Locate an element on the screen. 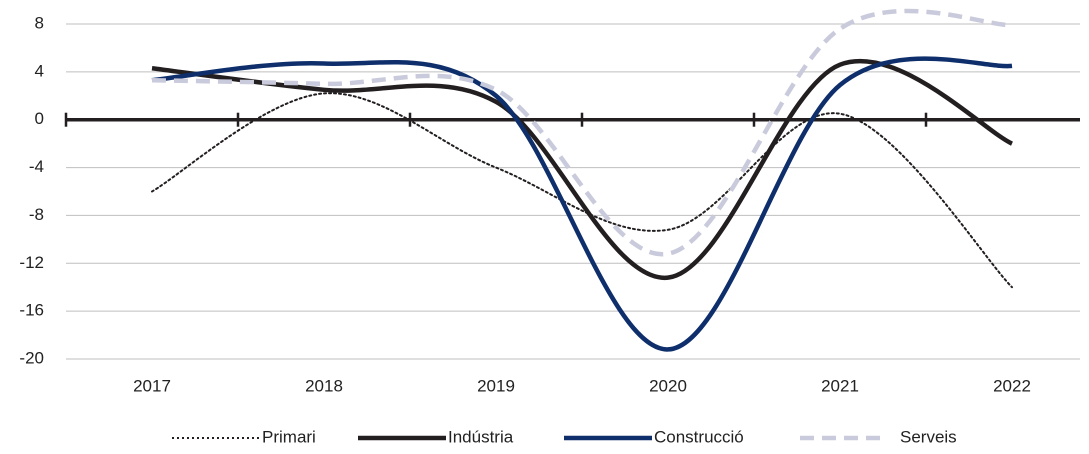  y-tick-label: 8 is located at coordinates (39, 22).